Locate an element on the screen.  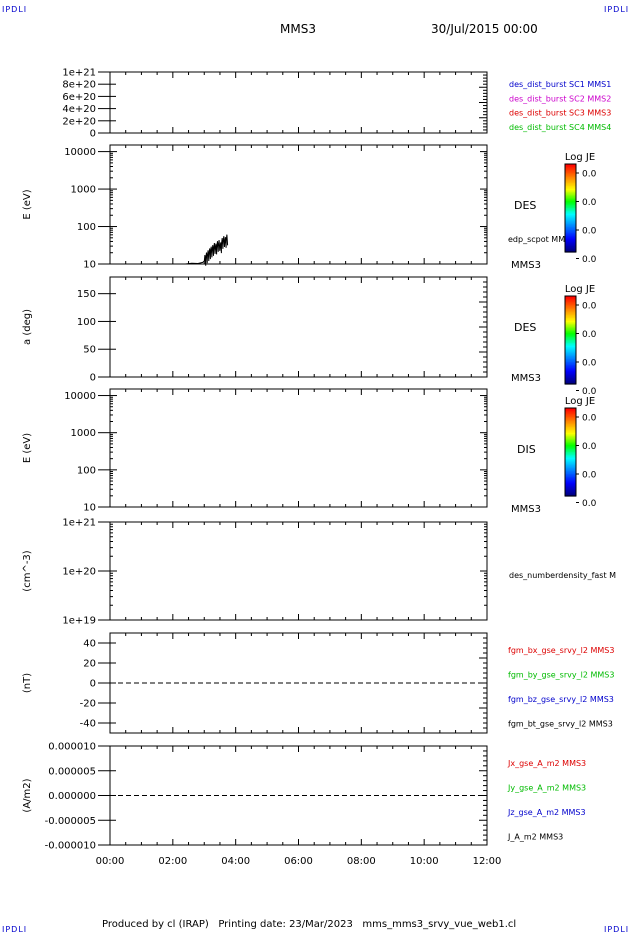
corner-label-bottom-right: IPDLI is located at coordinates (617, 929).